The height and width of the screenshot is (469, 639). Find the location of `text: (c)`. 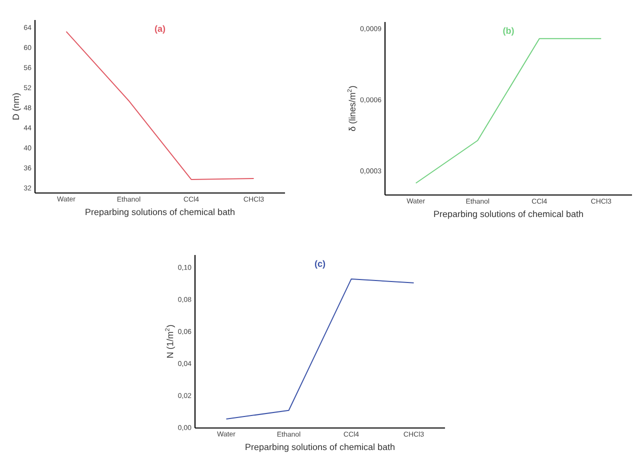

text: (c) is located at coordinates (320, 264).